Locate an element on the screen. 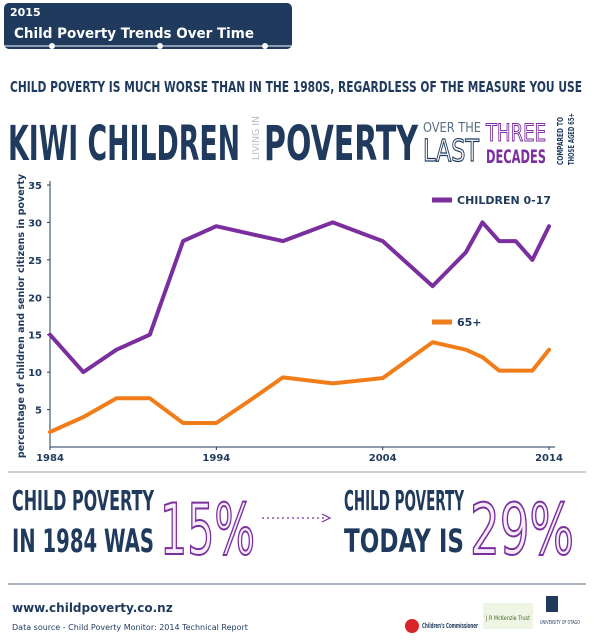  banner-those-aged: THOSE AGED 65+ is located at coordinates (571, 139).